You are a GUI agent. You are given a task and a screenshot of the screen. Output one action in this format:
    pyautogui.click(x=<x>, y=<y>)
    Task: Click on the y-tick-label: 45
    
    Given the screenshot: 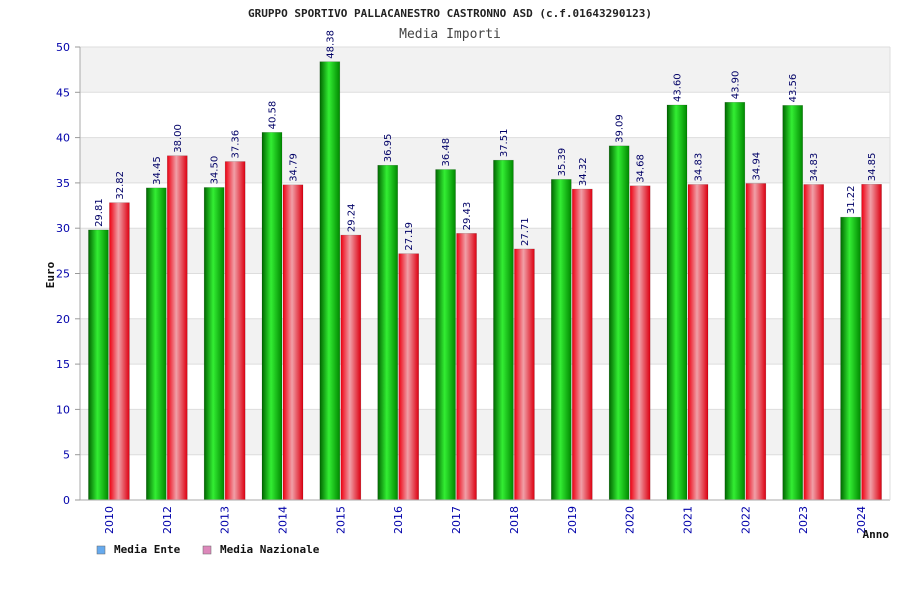 What is the action you would take?
    pyautogui.click(x=63, y=92)
    